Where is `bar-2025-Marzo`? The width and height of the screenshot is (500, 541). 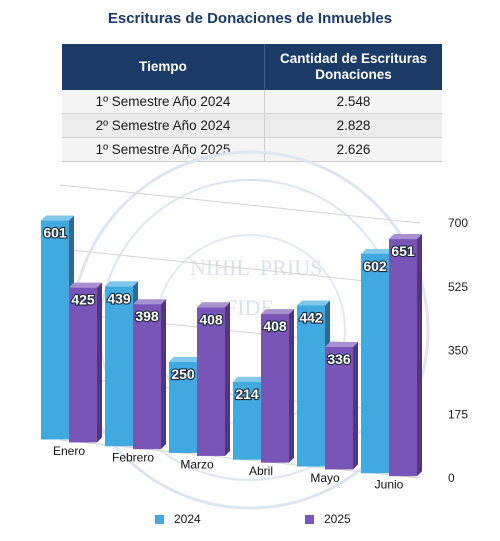 bar-2025-Marzo is located at coordinates (211, 381).